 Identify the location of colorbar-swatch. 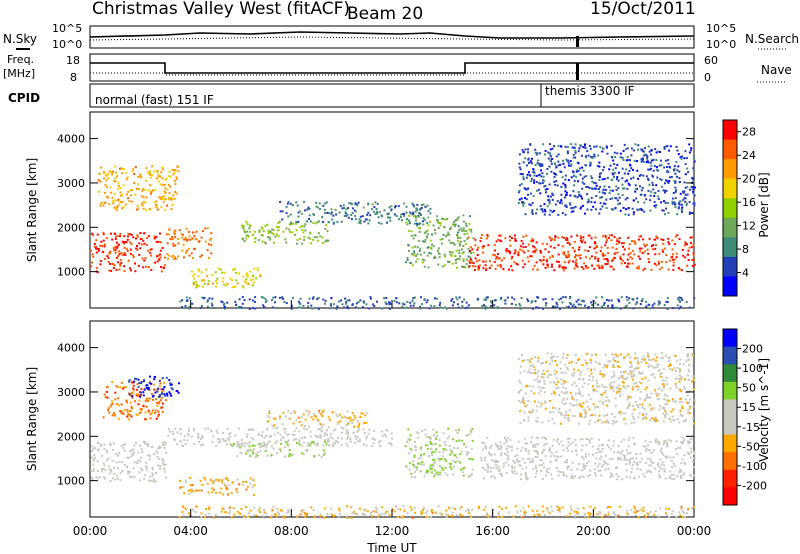
(730, 130).